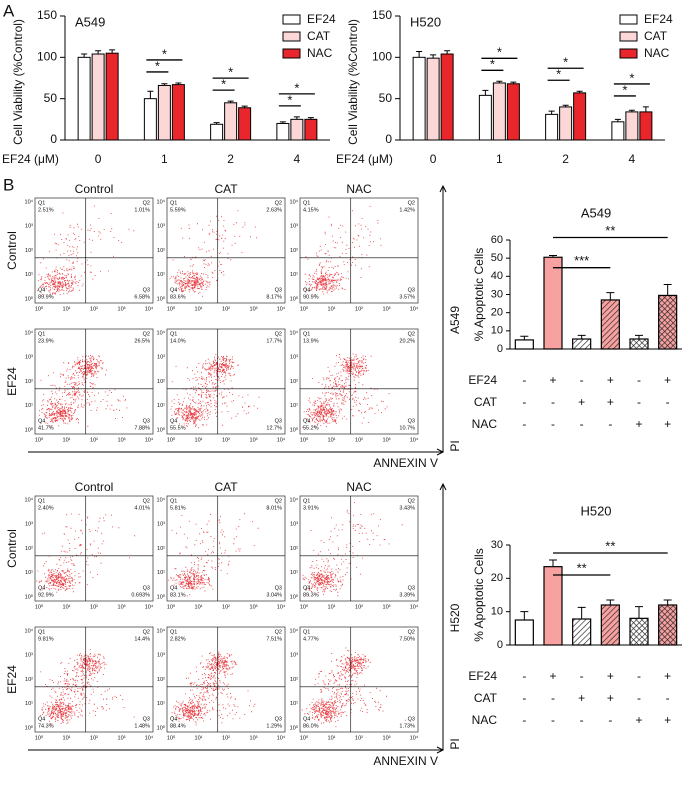  What do you see at coordinates (497, 258) in the screenshot?
I see `y-tick-label: 50` at bounding box center [497, 258].